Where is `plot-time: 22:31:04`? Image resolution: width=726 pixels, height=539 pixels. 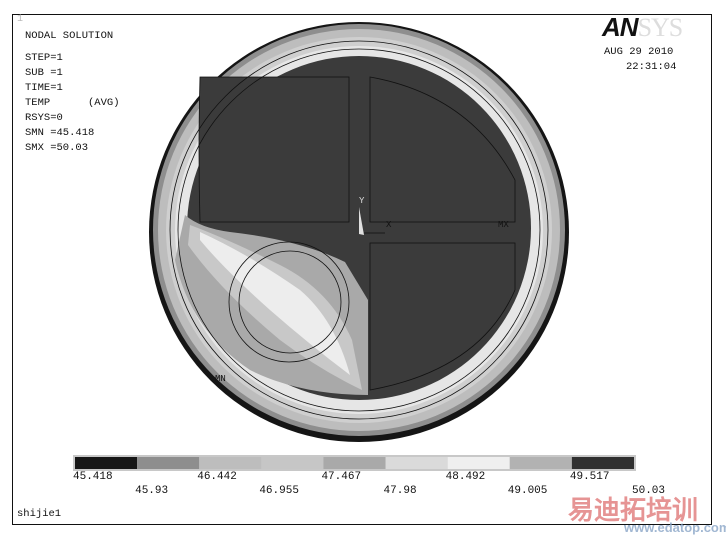 plot-time: 22:31:04 is located at coordinates (651, 67).